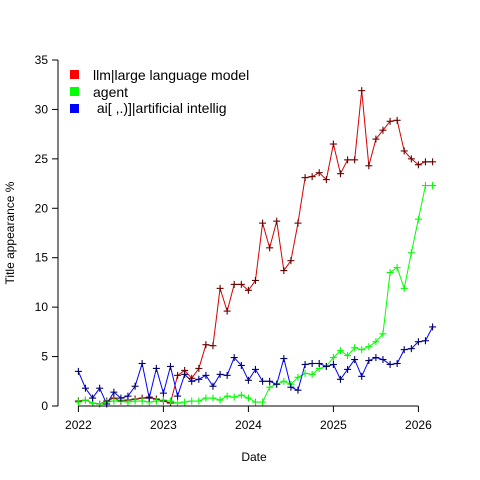  I want to click on y-tick-label: 35, so click(42, 60).